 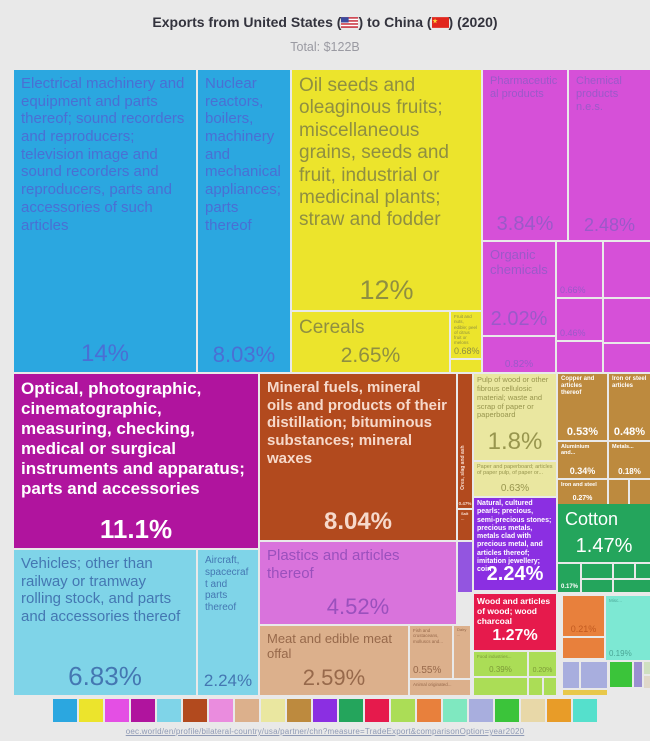 I want to click on tile-lightgreen-2: 0.20%, so click(x=542, y=664).